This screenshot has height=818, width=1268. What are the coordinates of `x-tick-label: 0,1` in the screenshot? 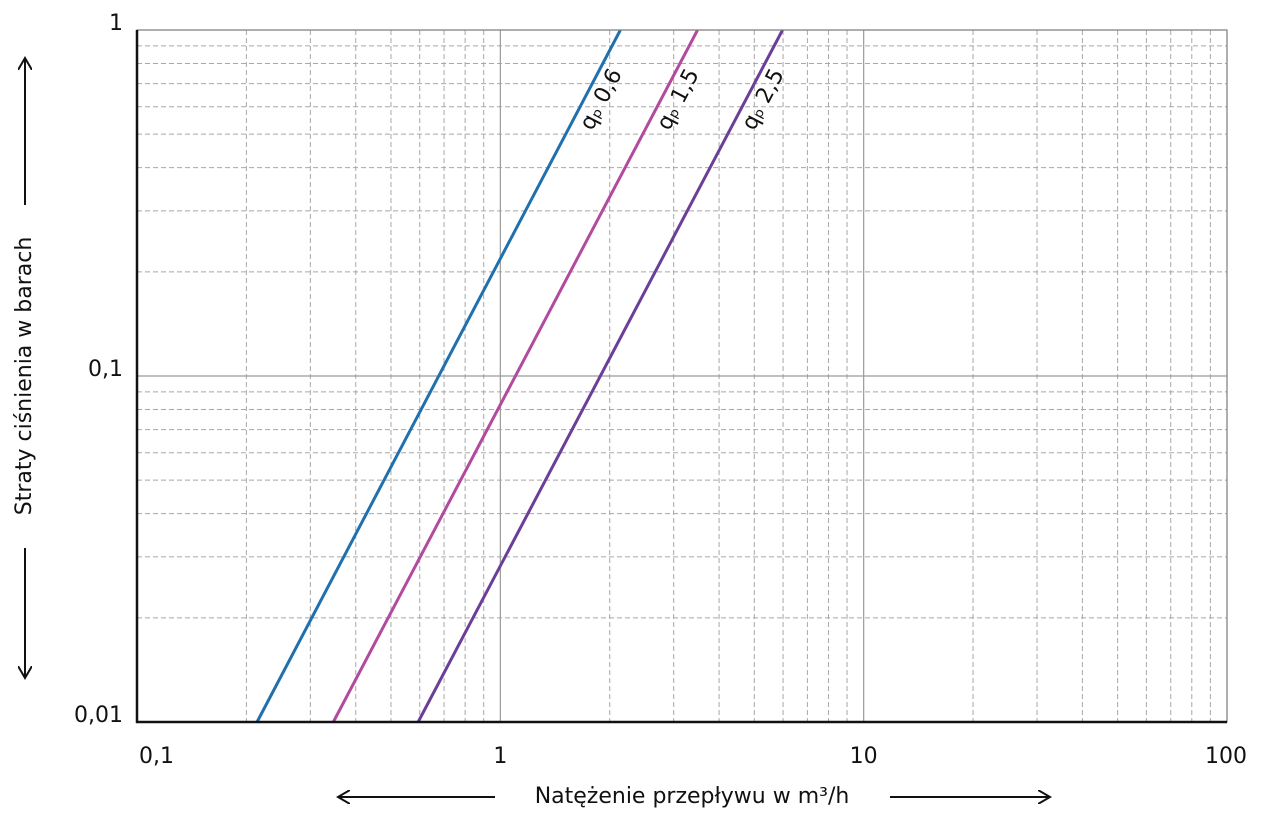 It's located at (156, 756).